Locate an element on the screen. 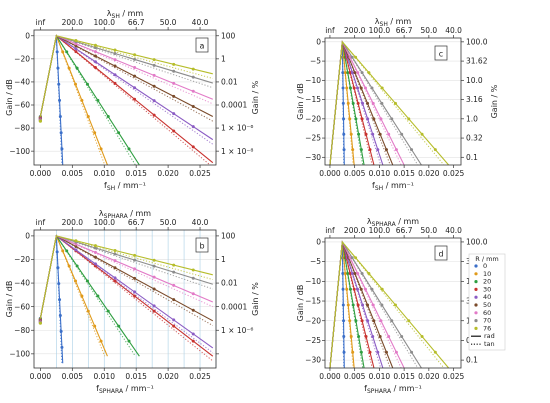  legend-label: 76 is located at coordinates (487, 328).